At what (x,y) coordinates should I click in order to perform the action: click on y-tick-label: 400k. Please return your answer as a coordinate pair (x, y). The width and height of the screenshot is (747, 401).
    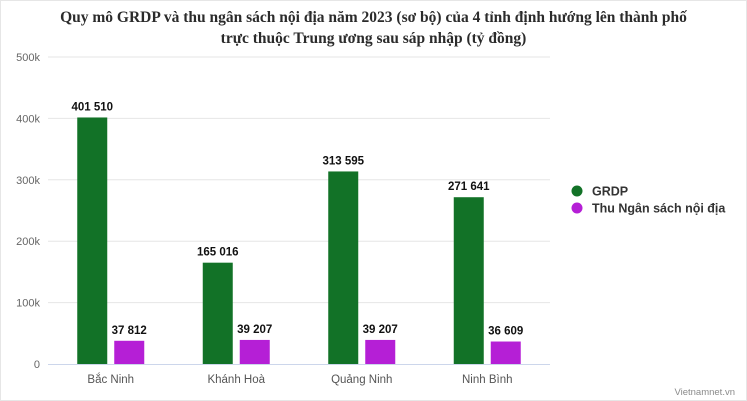
    Looking at the image, I should click on (28, 119).